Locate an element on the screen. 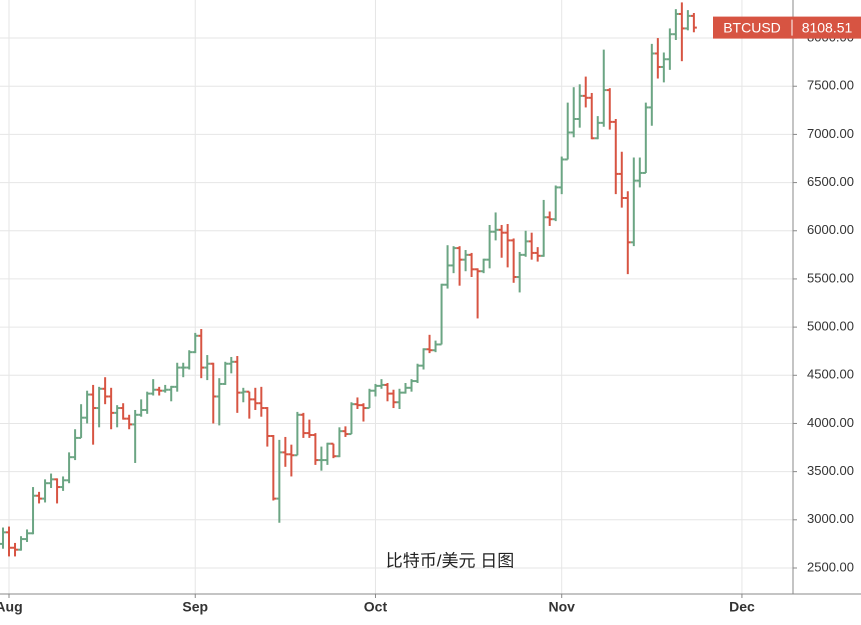 This screenshot has height=625, width=861. y-tick-label: 7000.00 is located at coordinates (830, 133).